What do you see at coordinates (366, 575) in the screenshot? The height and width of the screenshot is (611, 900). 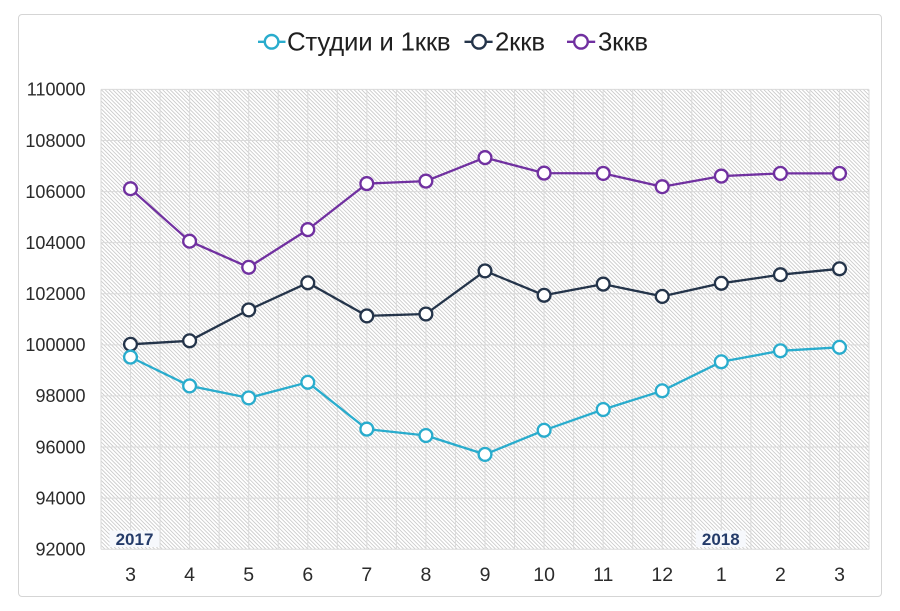 I see `svg-text: 7` at bounding box center [366, 575].